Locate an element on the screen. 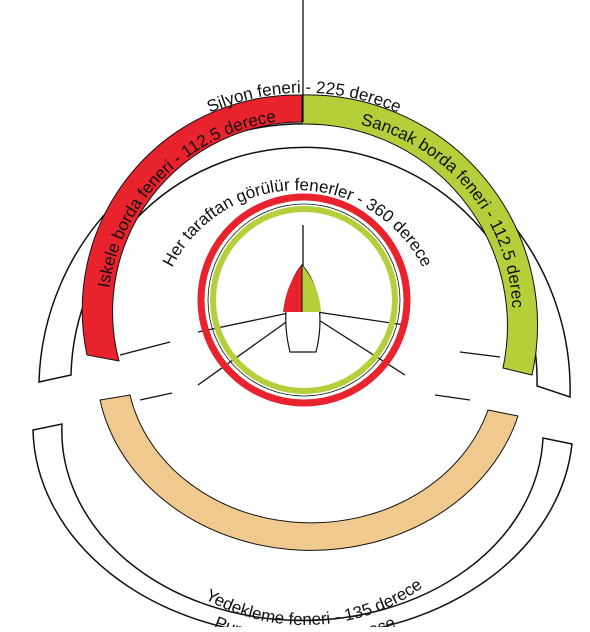 The height and width of the screenshot is (632, 590). allround-inner-ring is located at coordinates (304, 300).